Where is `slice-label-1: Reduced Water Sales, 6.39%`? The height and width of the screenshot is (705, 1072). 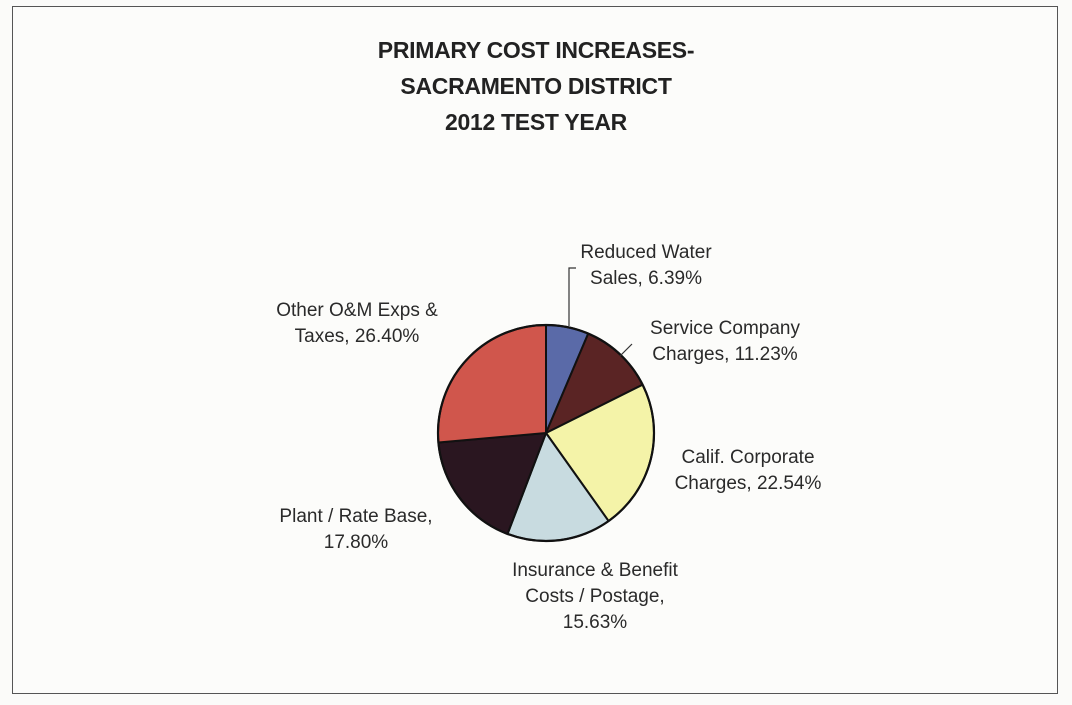 slice-label-1: Reduced Water Sales, 6.39% is located at coordinates (646, 265).